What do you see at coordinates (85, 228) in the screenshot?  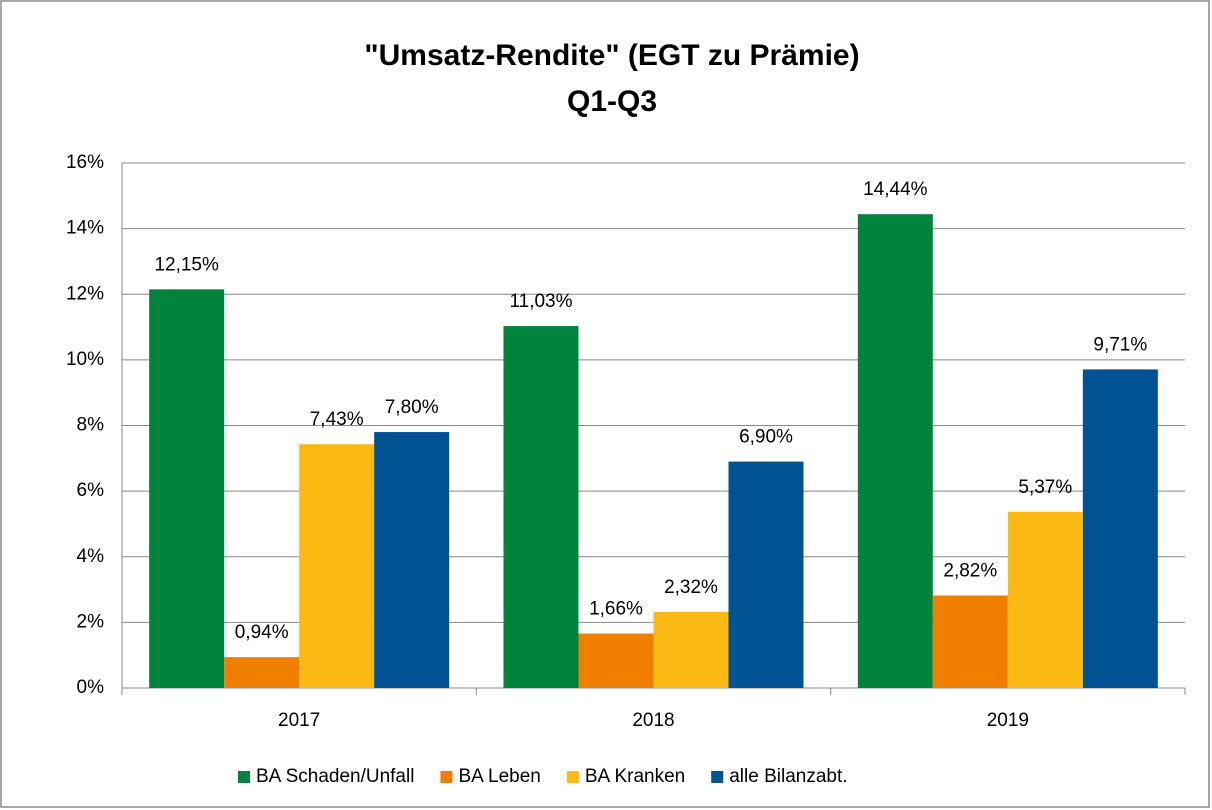 I see `y-tick-label: 14%` at bounding box center [85, 228].